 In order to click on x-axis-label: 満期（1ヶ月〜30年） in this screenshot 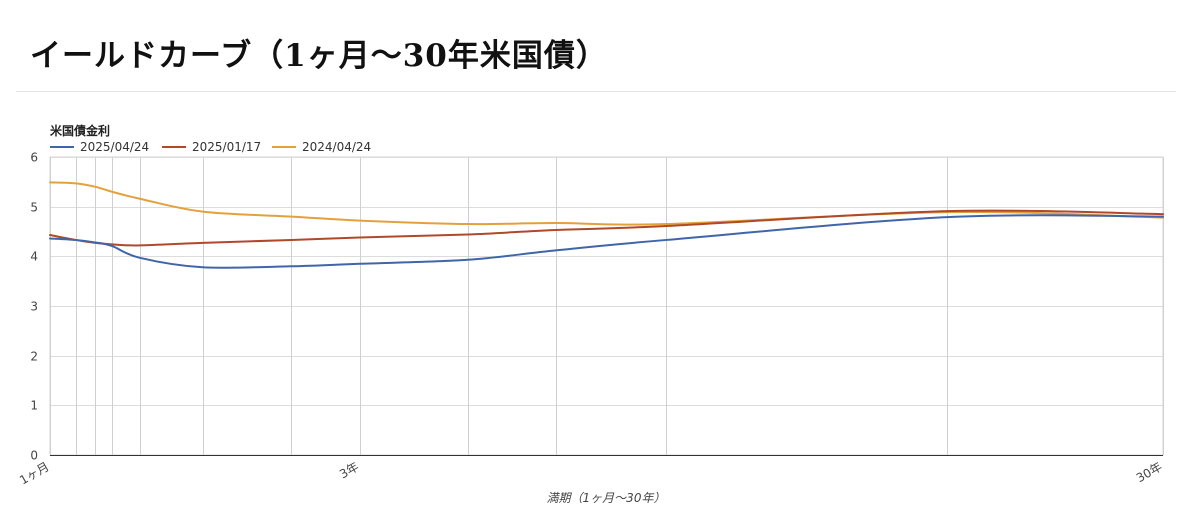, I will do `click(606, 498)`.